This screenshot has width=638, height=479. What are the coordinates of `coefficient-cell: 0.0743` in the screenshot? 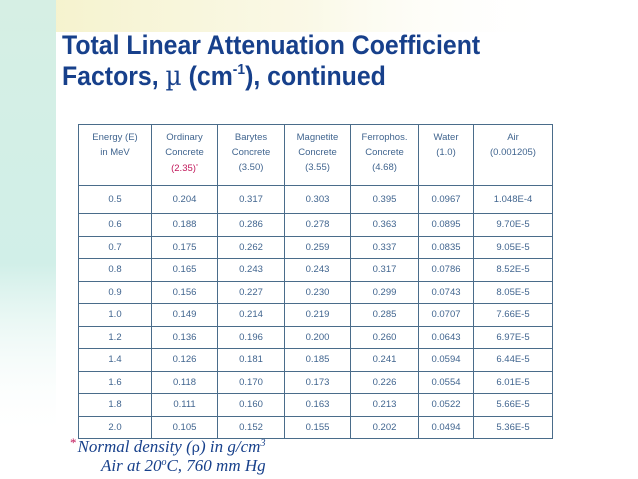 It's located at (446, 292).